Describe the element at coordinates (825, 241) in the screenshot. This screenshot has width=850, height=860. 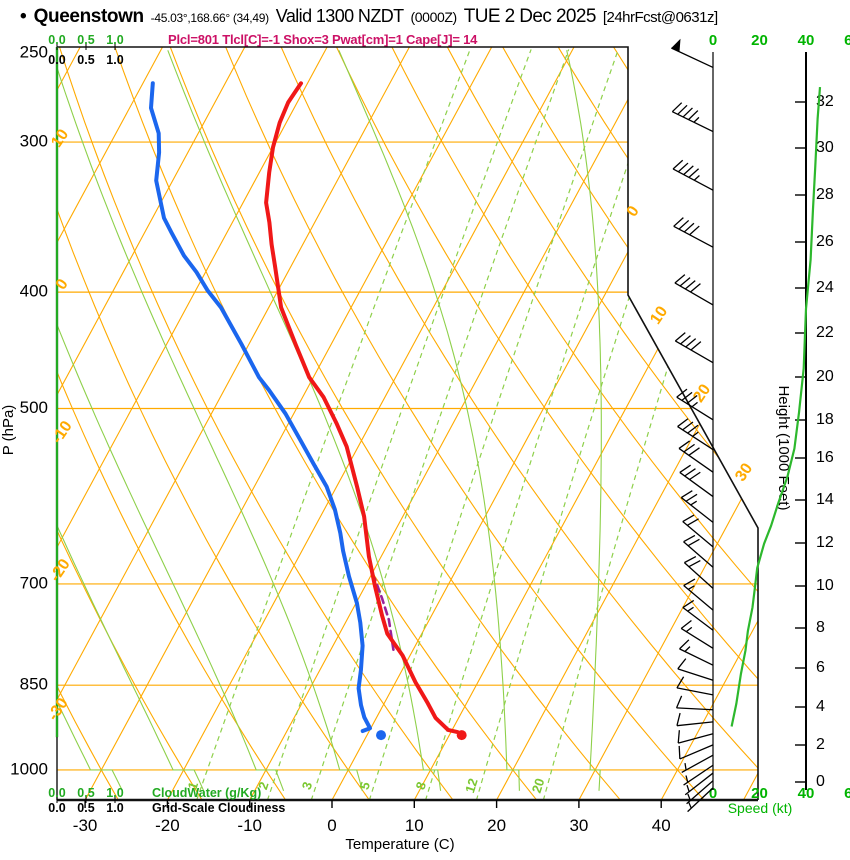
I see `svg-text: 26` at that location.